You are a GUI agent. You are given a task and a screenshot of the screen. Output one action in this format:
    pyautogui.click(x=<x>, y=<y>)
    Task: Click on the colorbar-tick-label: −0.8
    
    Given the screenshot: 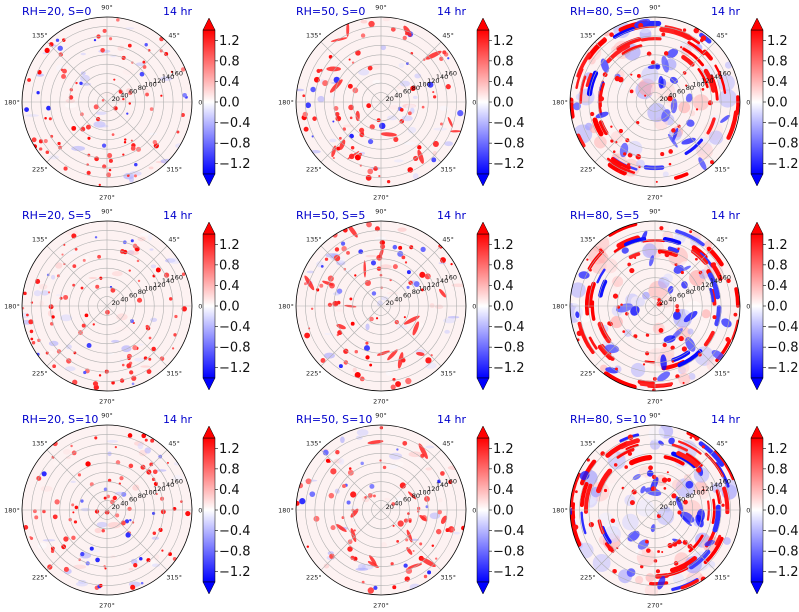 What is the action you would take?
    pyautogui.click(x=235, y=552)
    